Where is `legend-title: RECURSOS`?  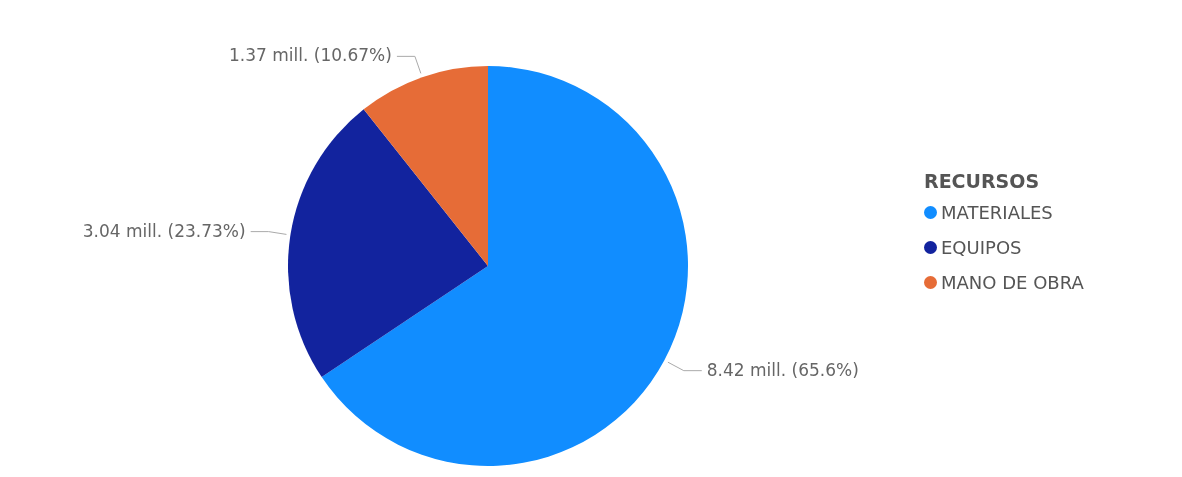
legend-title: RECURSOS is located at coordinates (982, 180).